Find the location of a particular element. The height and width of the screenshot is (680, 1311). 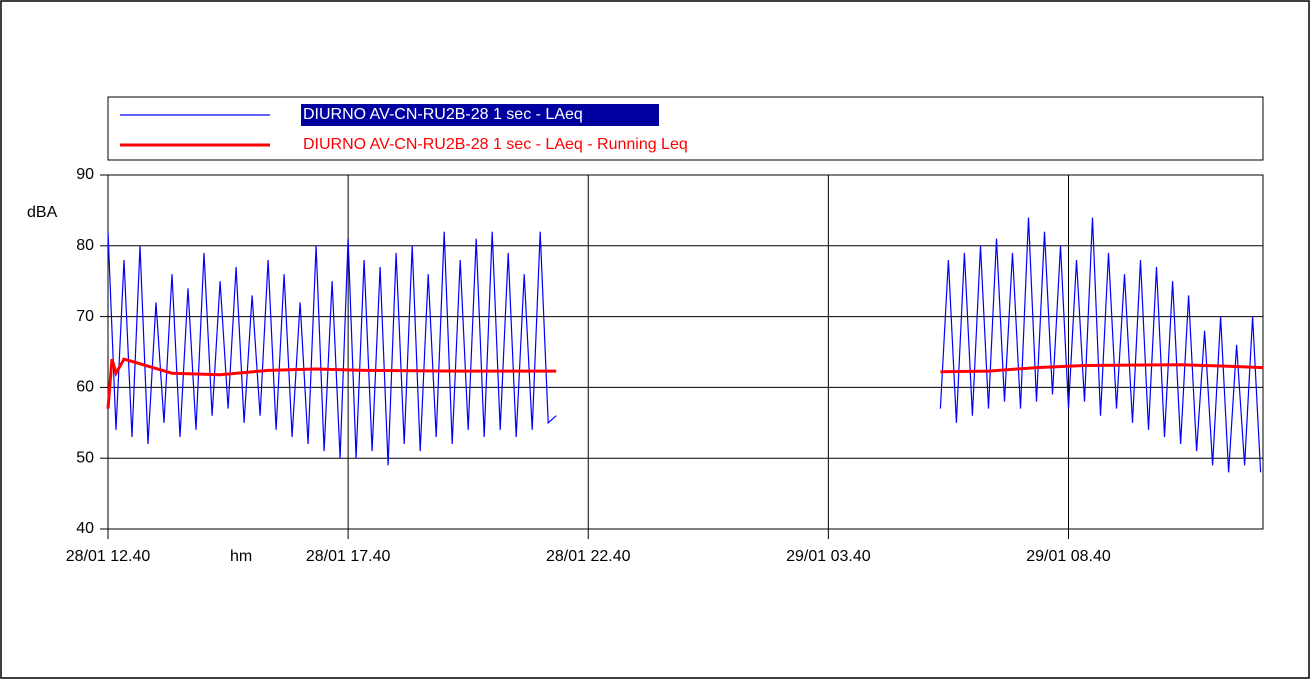

y-tick-label: 40 is located at coordinates (85, 528).